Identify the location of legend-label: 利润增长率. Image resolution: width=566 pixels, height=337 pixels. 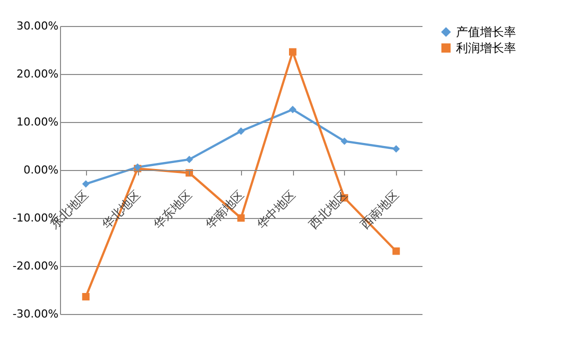
(486, 48).